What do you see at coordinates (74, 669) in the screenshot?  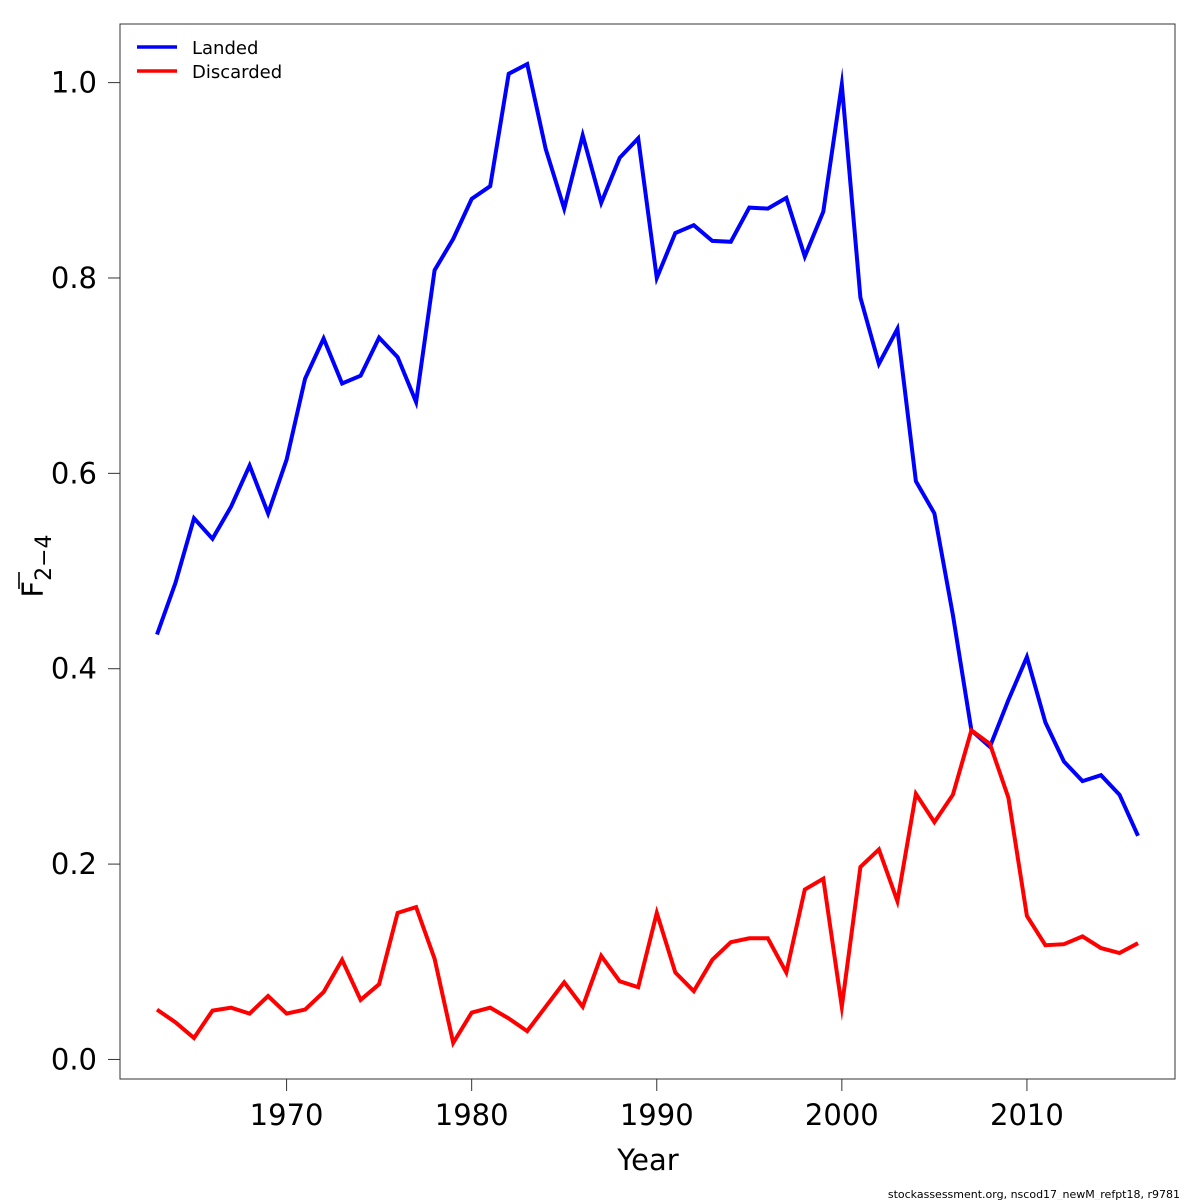 I see `y-tick-label: 0.4` at bounding box center [74, 669].